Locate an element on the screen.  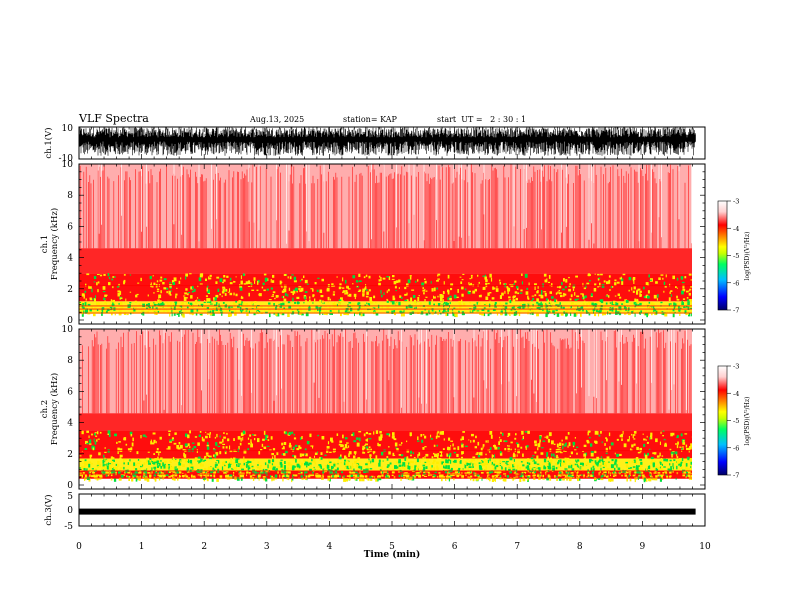
time-tick-label: 5 is located at coordinates (392, 547).